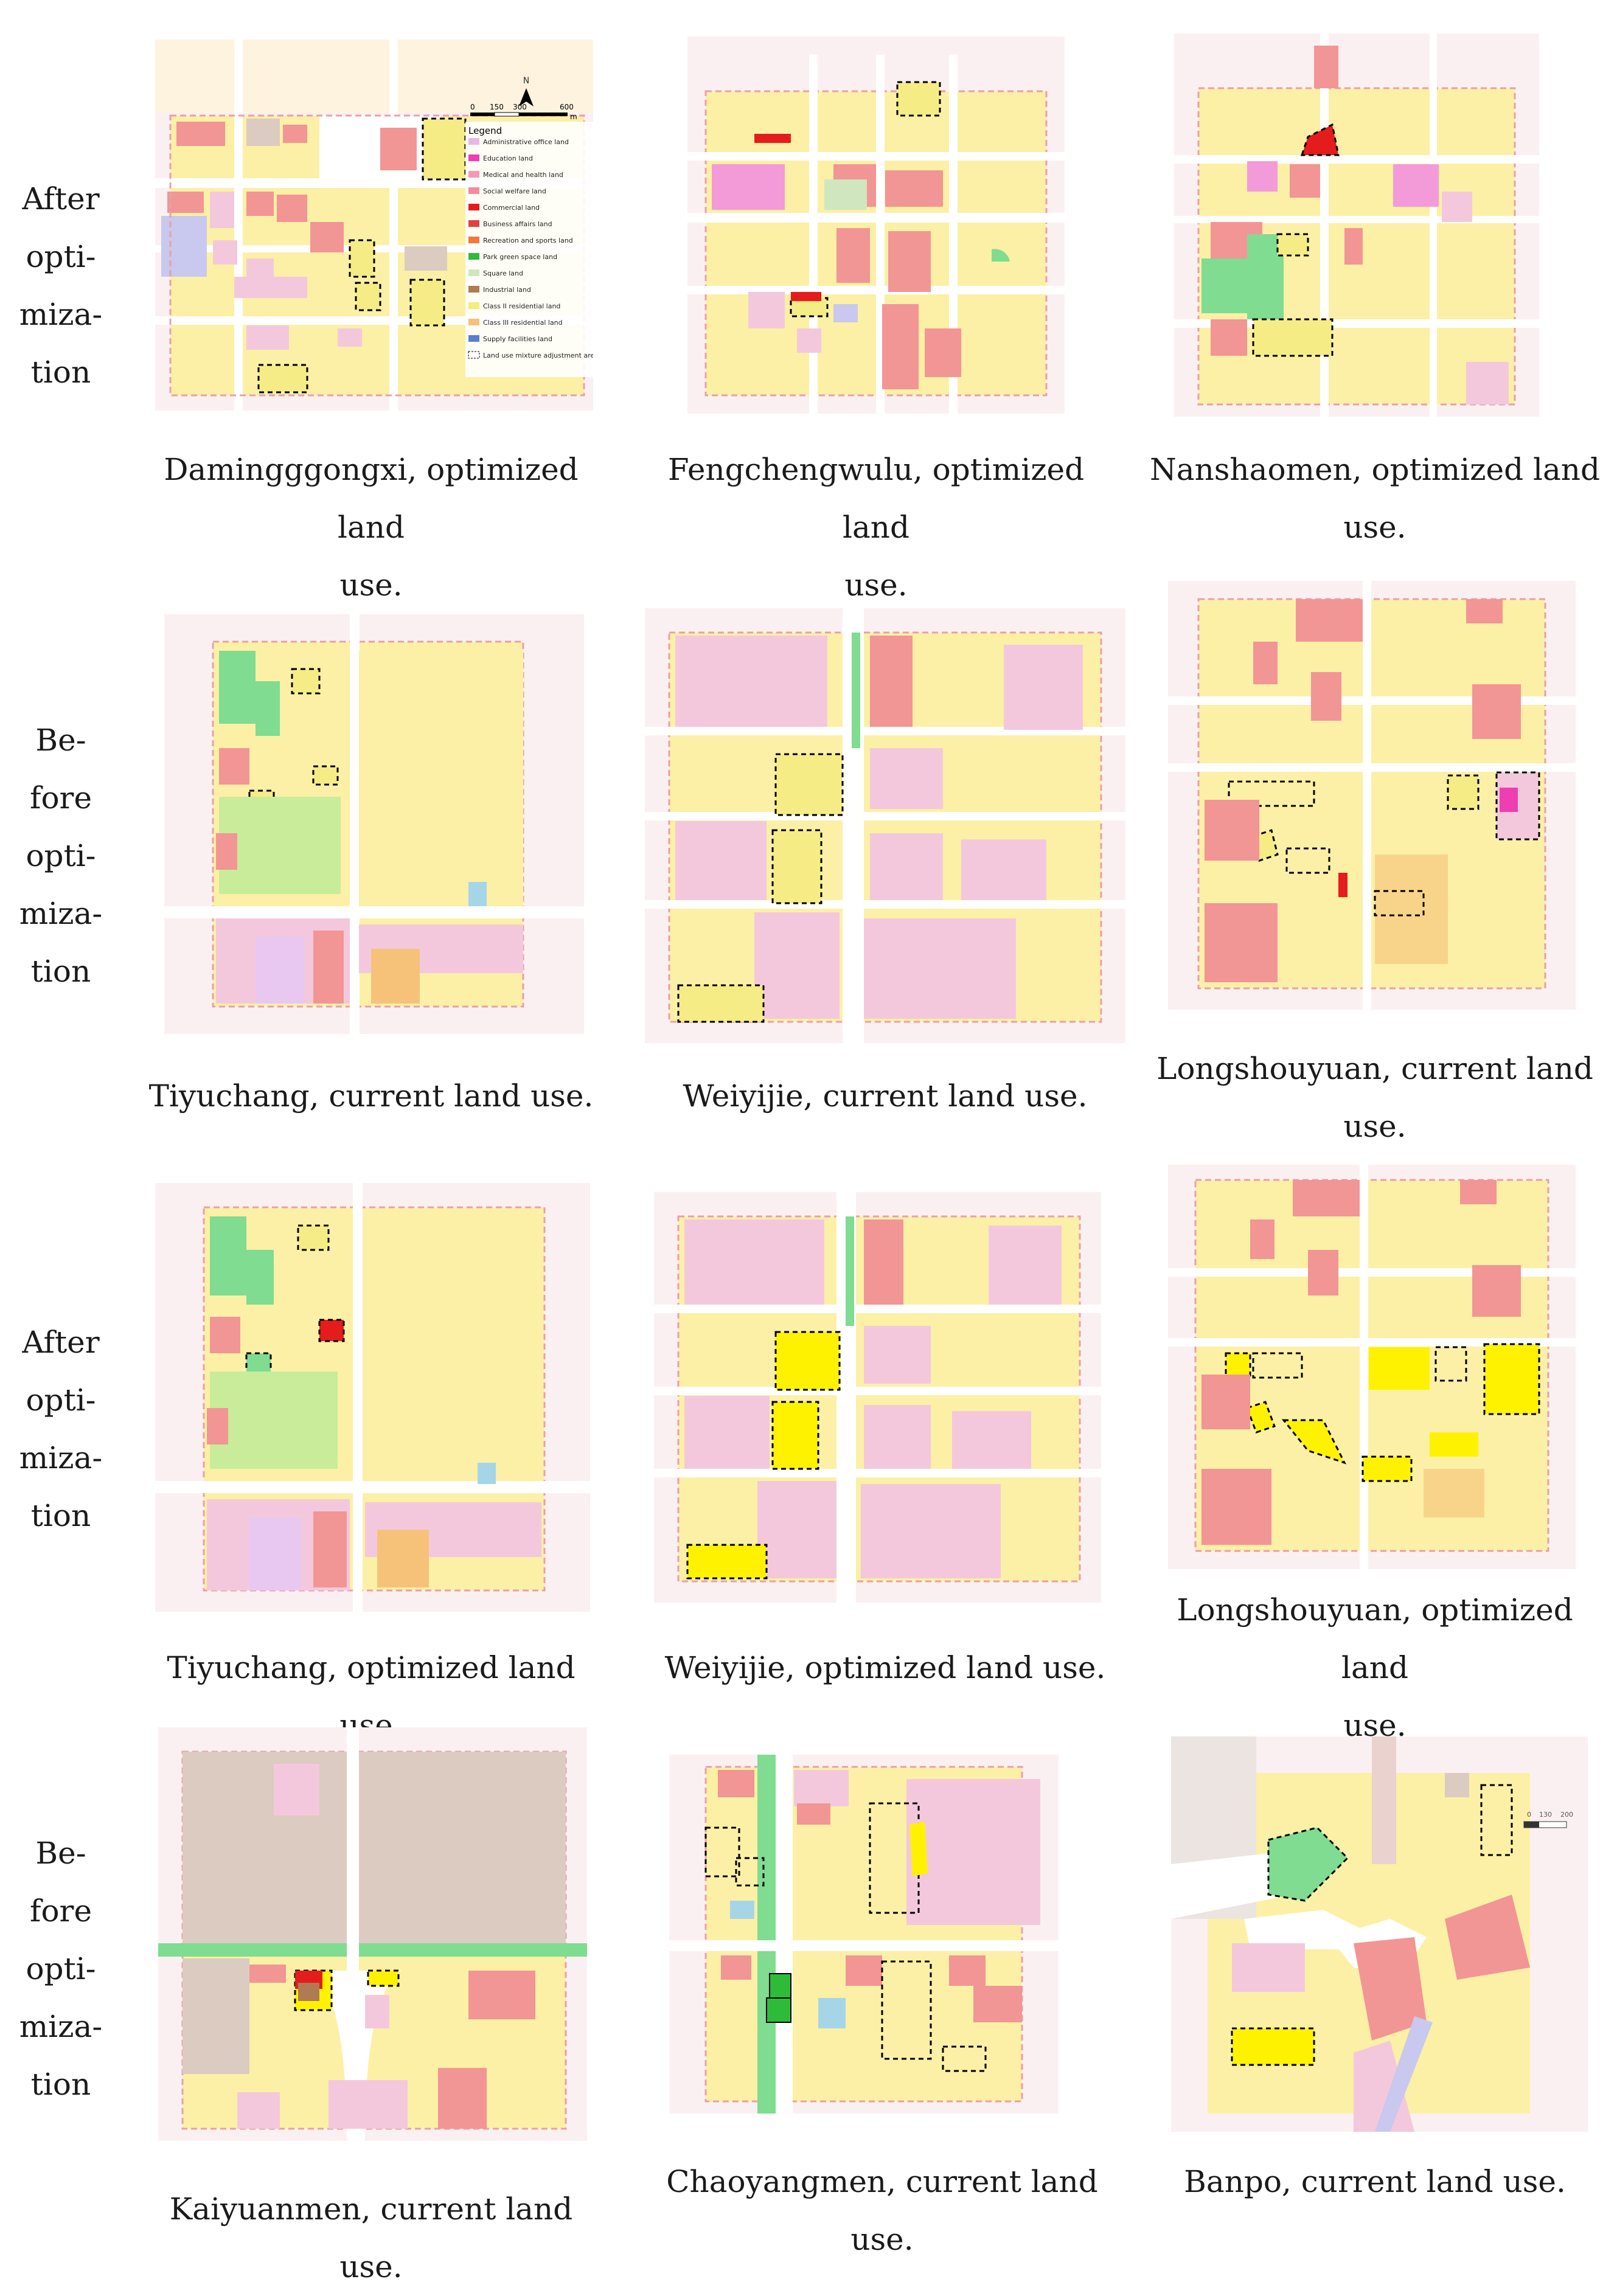  Describe the element at coordinates (485, 130) in the screenshot. I see `legend-title: Legend` at that location.